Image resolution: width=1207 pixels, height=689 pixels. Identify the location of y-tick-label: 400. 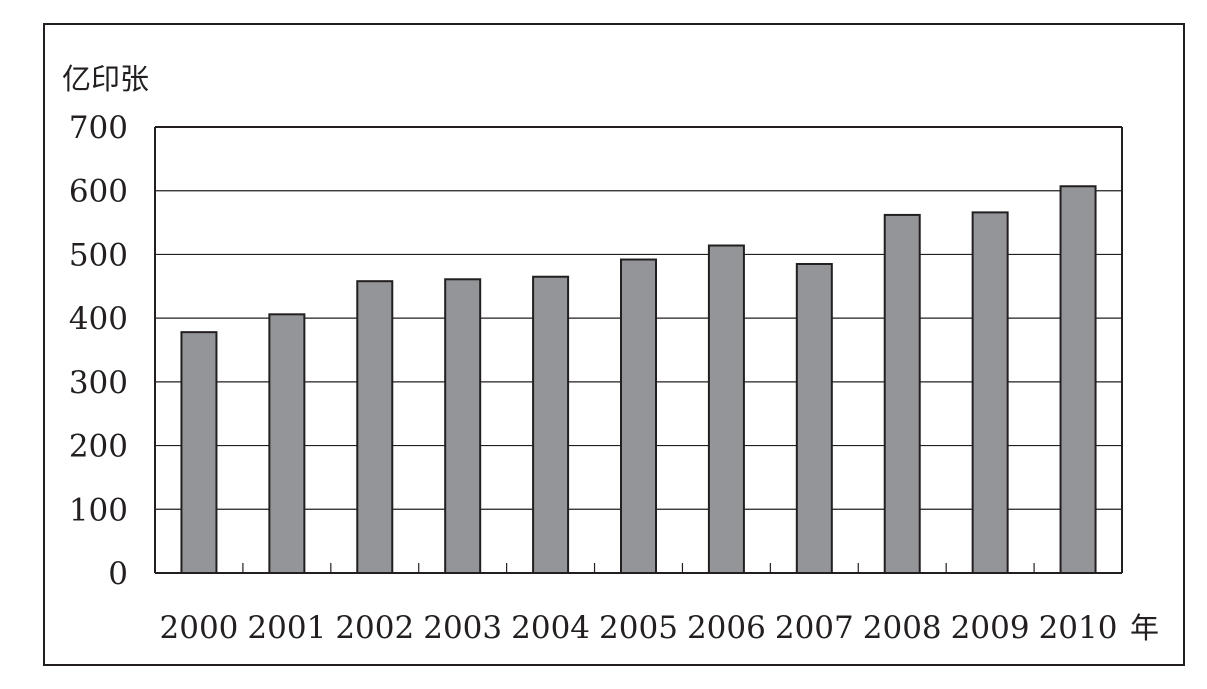
(98, 319).